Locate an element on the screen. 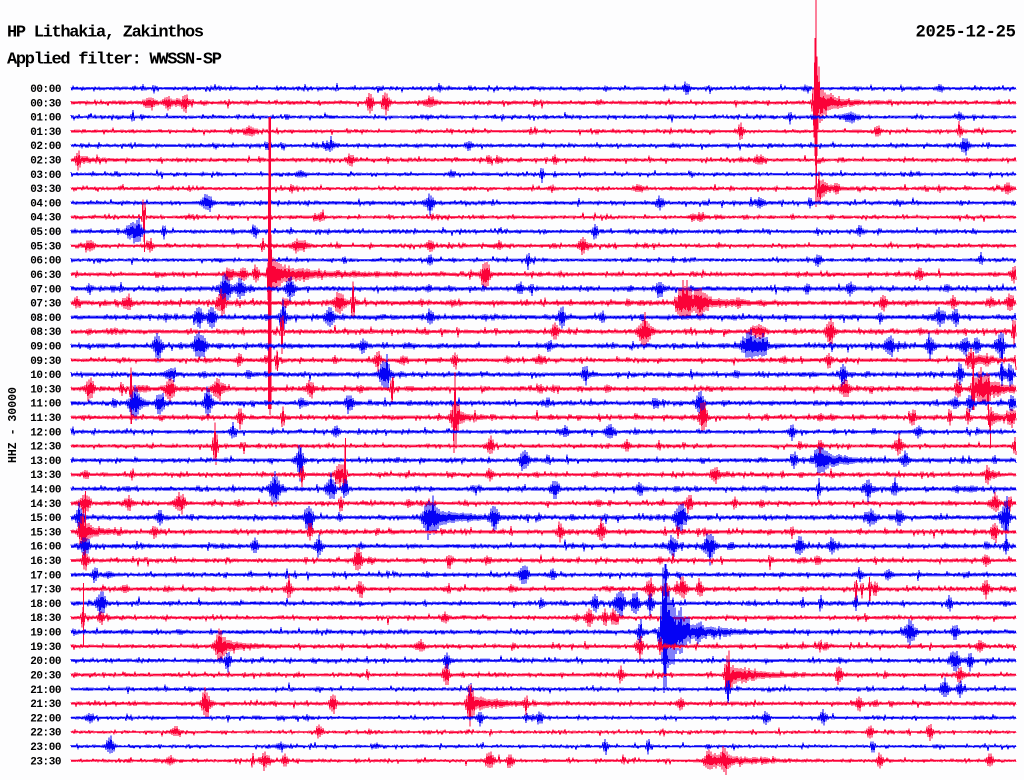 The width and height of the screenshot is (1024, 780). svg-text: 22:00 is located at coordinates (45, 719).